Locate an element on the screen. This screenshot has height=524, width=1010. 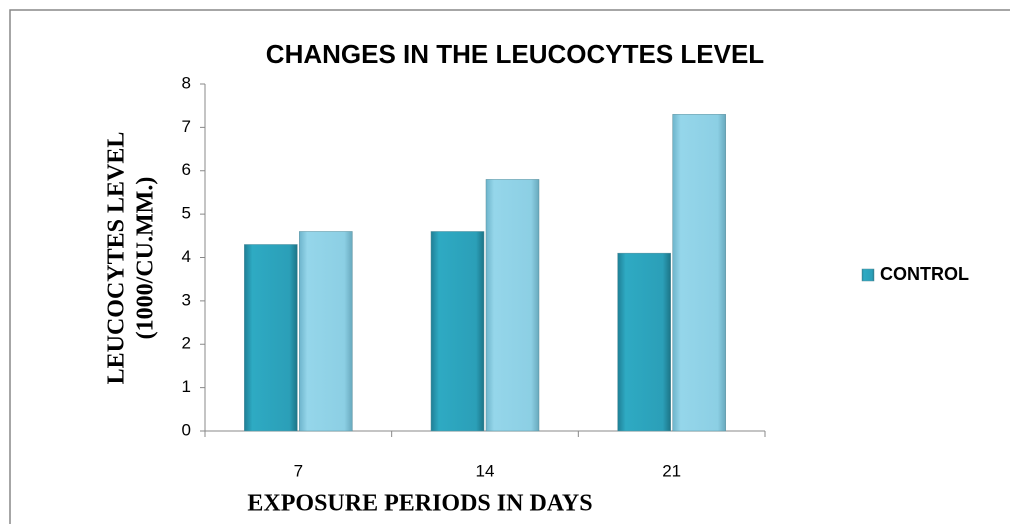
chart-title: CHANGES IN THE LEUCOCYTES LEVEL is located at coordinates (515, 54).